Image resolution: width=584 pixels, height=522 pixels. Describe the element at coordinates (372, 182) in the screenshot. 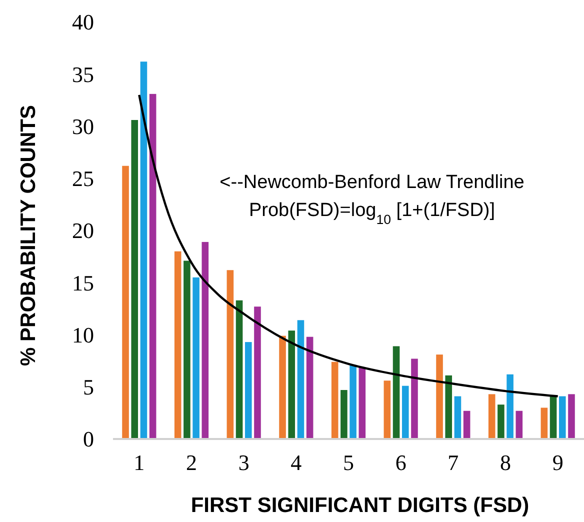

I see `annotation: <--Newcomb-Benford Law Trendline` at that location.